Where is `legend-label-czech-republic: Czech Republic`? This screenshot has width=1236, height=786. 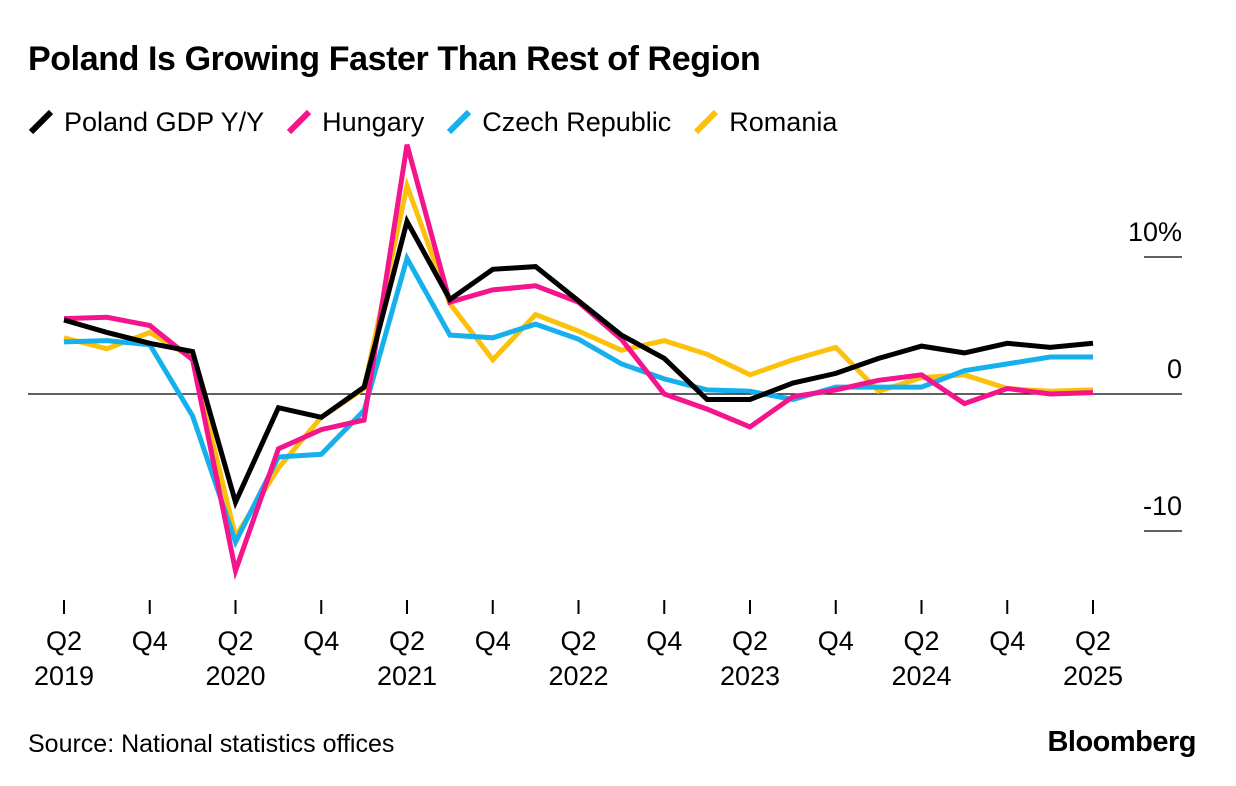
legend-label-czech-republic: Czech Republic is located at coordinates (577, 121).